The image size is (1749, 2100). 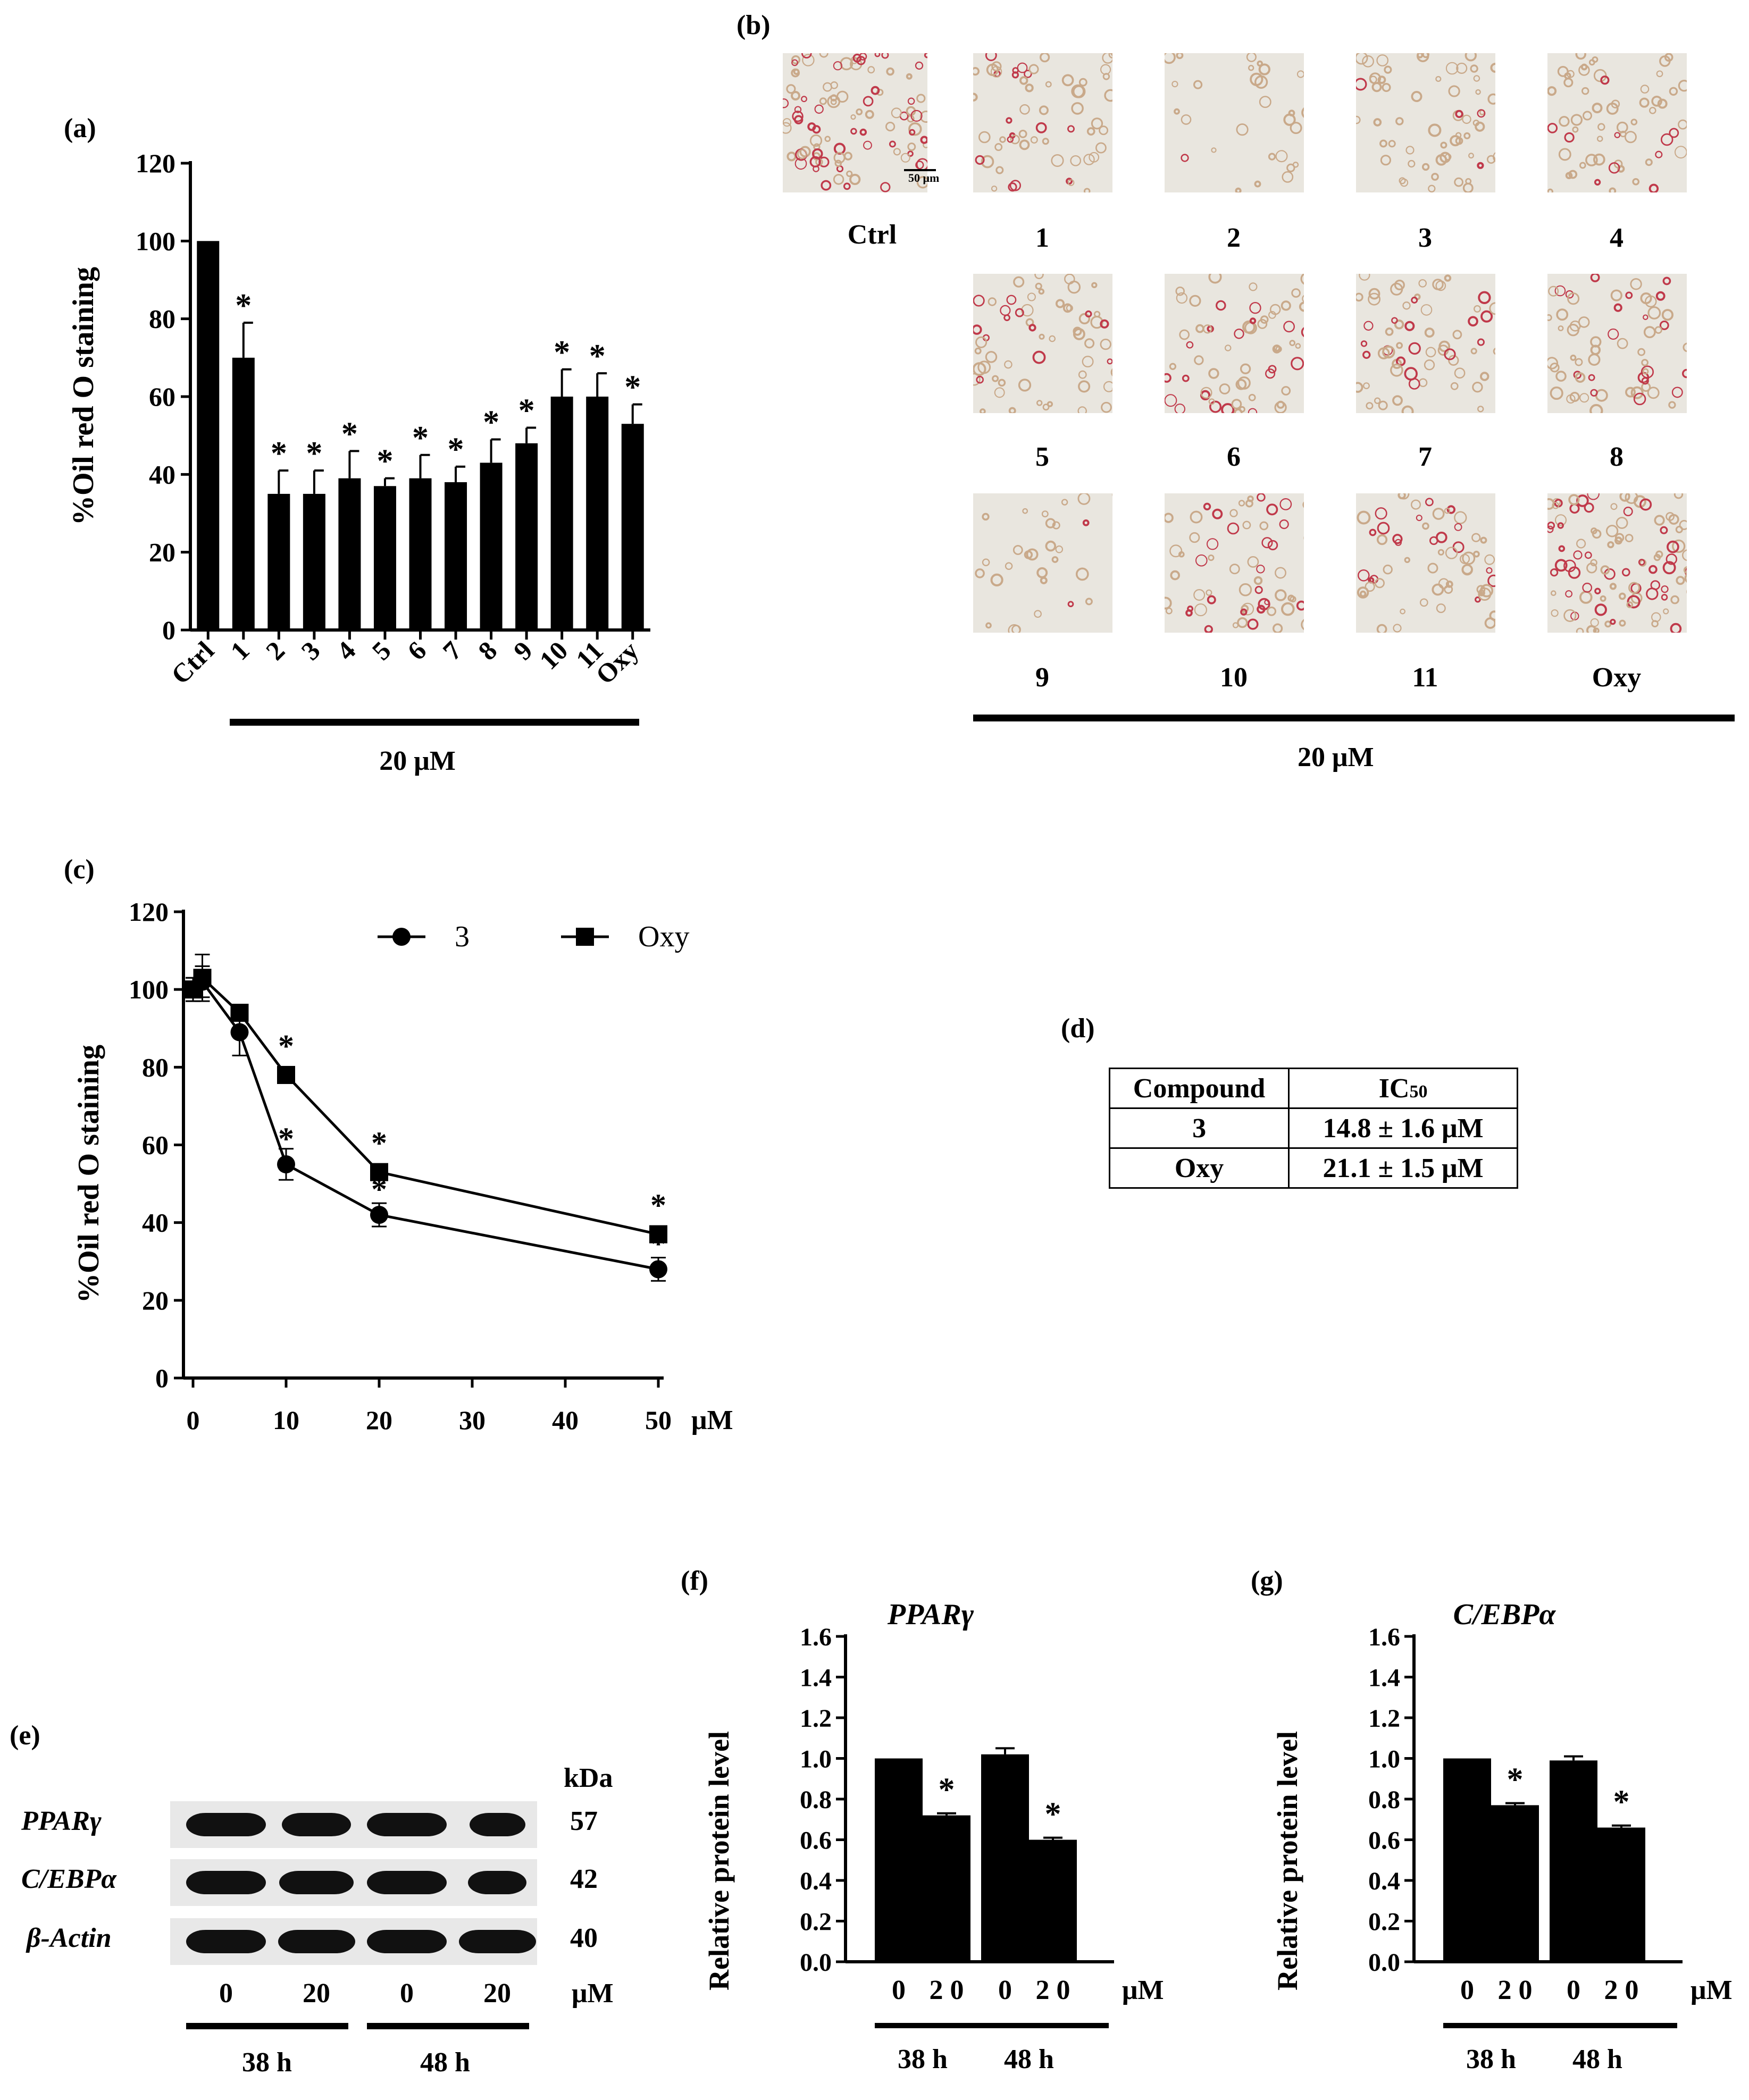 I want to click on micrograph-label: 10, so click(x=1234, y=677).